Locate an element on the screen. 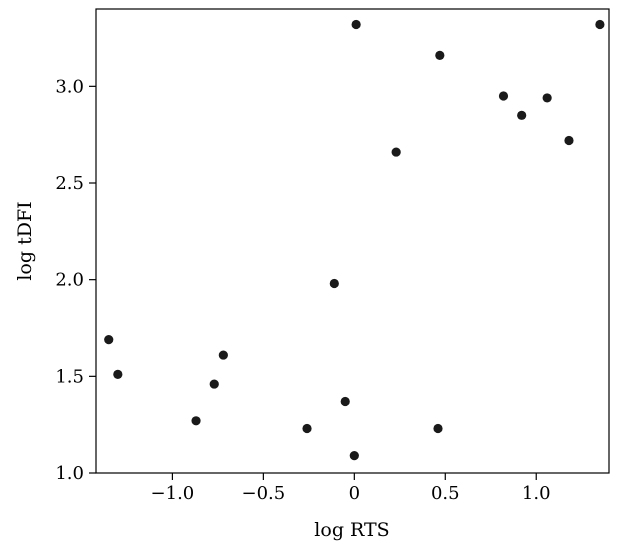 The height and width of the screenshot is (548, 619). x-tick-label: 0.5 is located at coordinates (445, 493).